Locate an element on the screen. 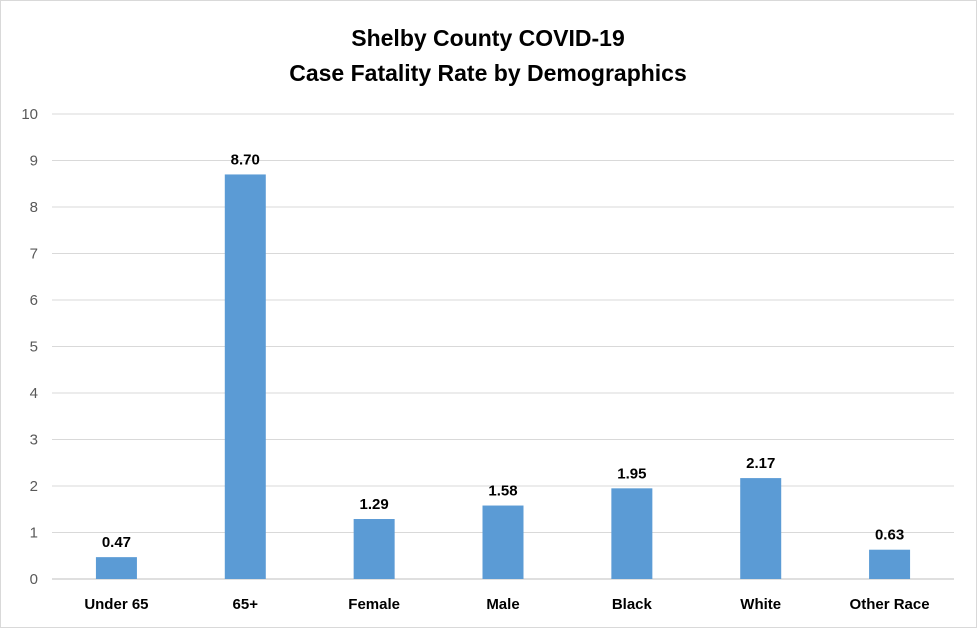 This screenshot has height=628, width=977. bar-white is located at coordinates (761, 528).